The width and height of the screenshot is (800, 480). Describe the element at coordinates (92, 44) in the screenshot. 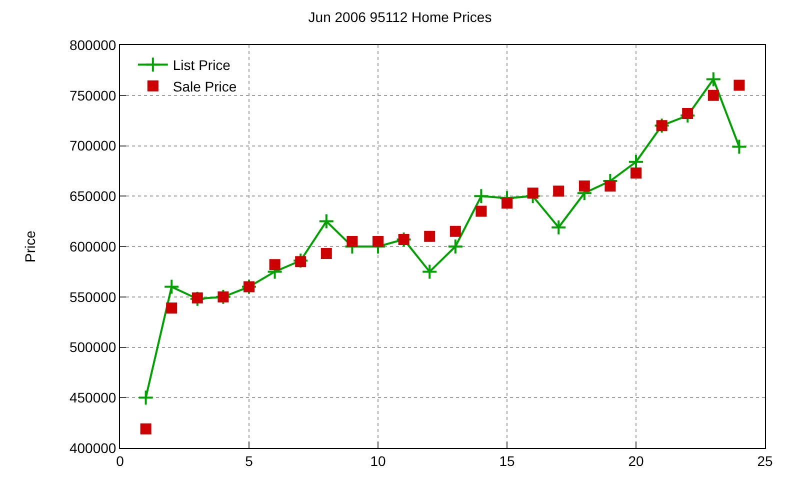

I see `y-tick-label: 800000` at that location.